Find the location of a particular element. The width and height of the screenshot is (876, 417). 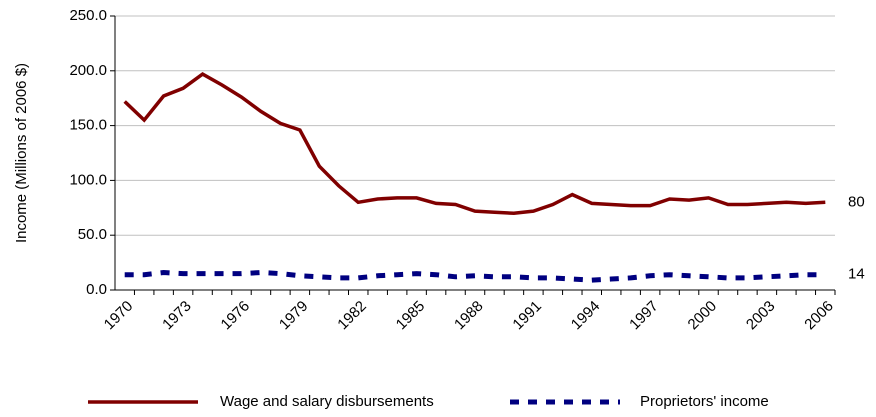

x-tick-label: 1979 is located at coordinates (294, 316).